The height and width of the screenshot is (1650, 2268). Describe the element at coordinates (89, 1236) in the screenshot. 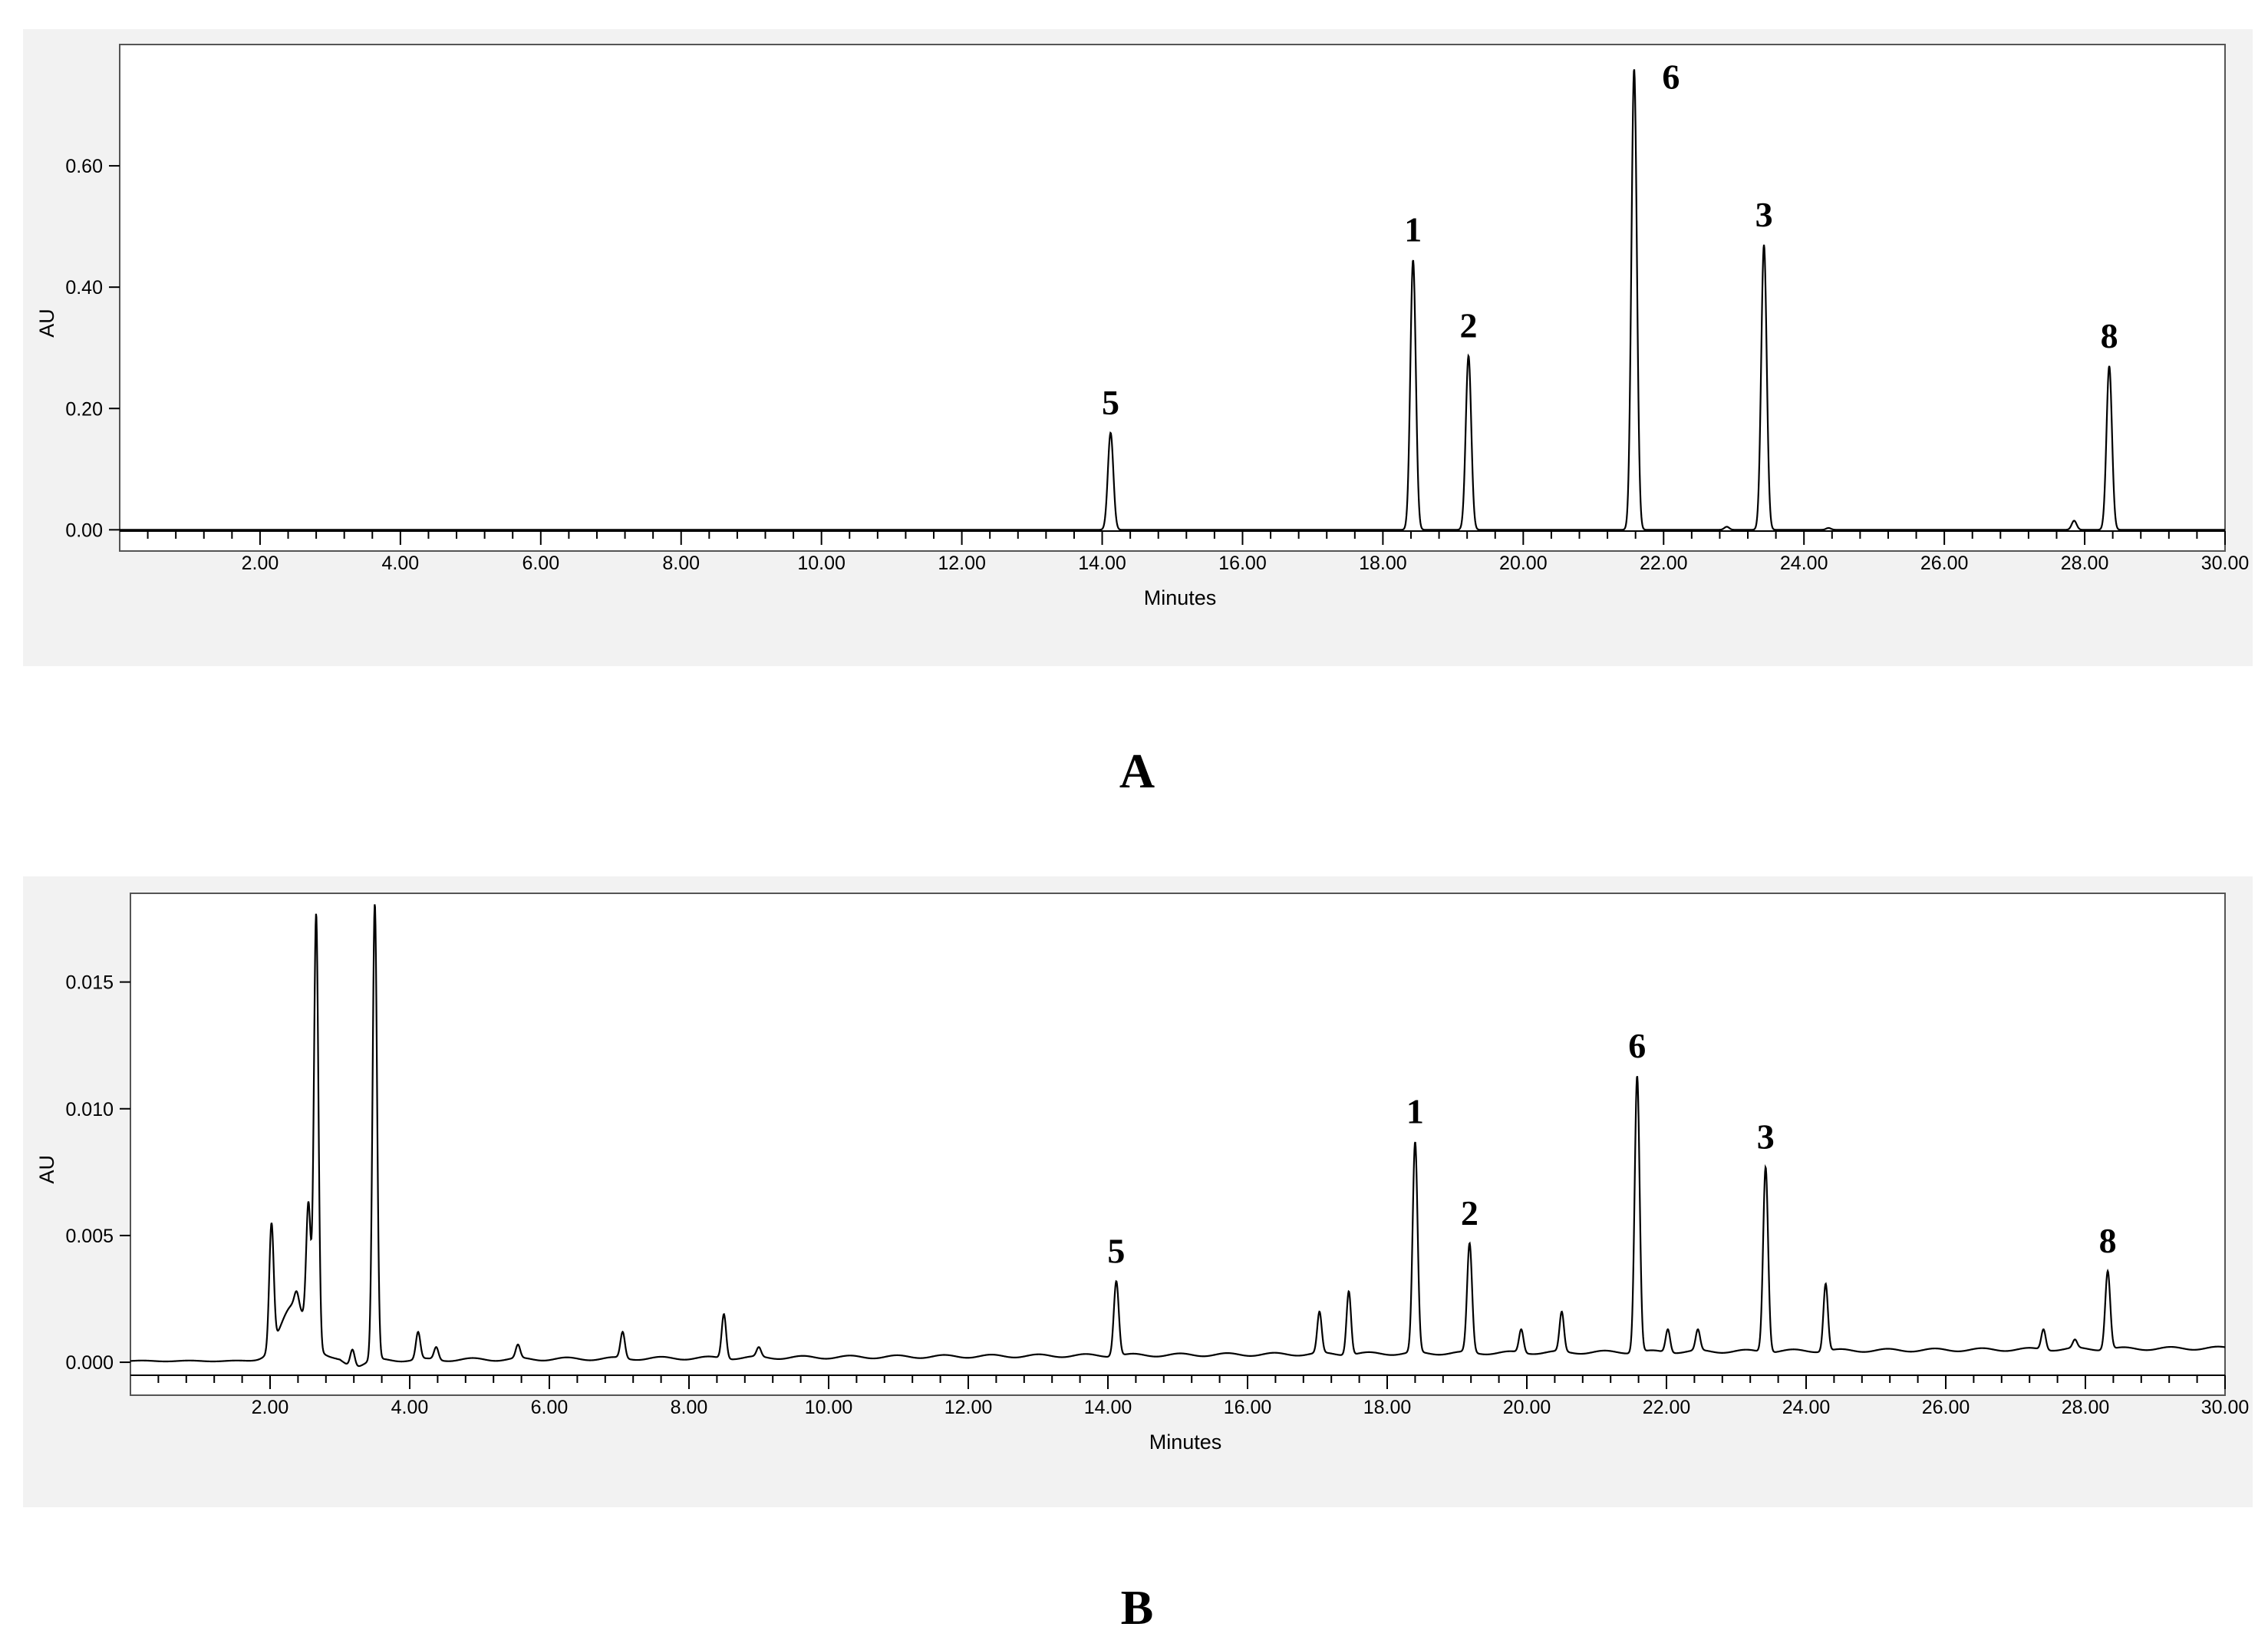

I see `y-tick-label: 0.005` at that location.